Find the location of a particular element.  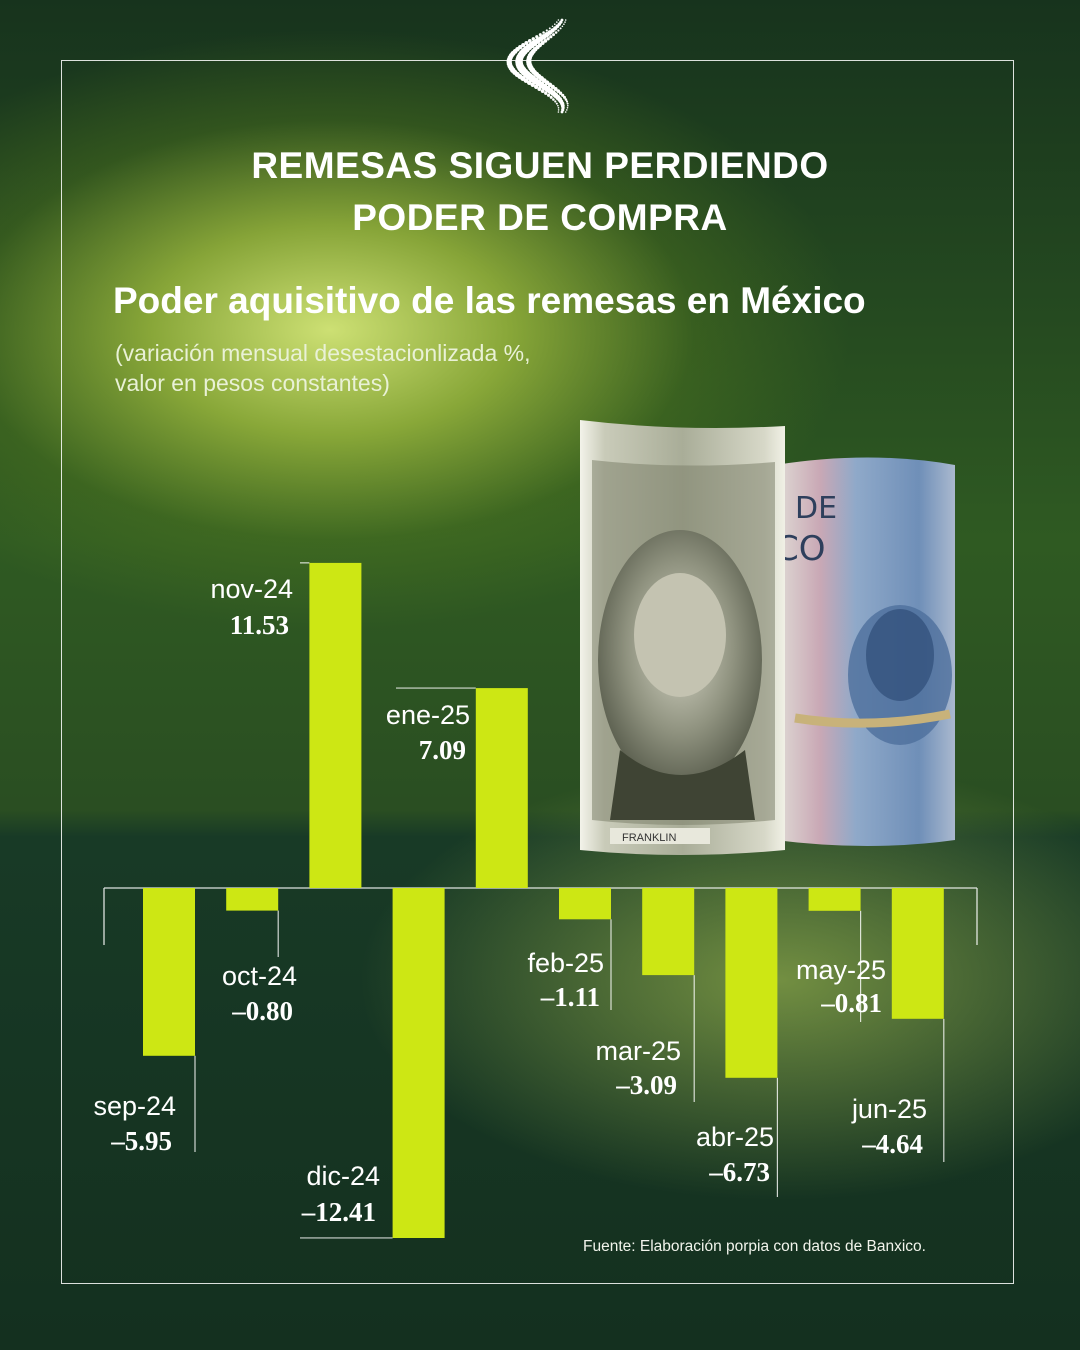

title-line-2: PODER DE COMPRA is located at coordinates (540, 217).